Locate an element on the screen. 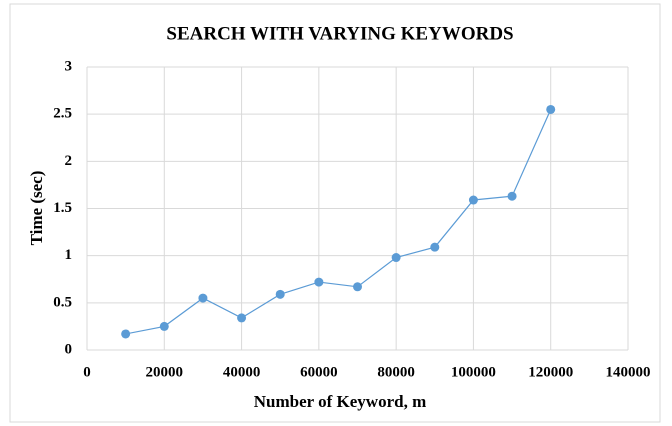 This screenshot has width=672, height=426. x-tick-label: 100000 is located at coordinates (473, 372).